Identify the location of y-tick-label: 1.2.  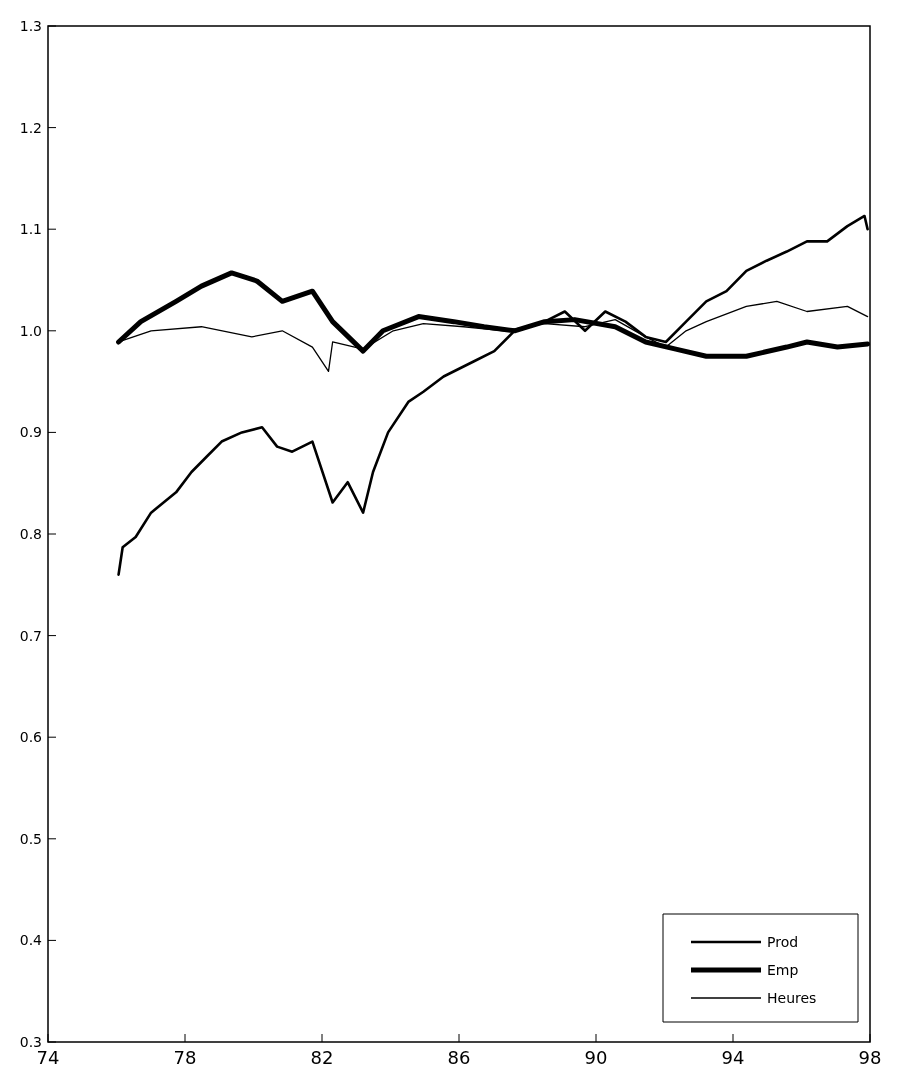
(30, 127).